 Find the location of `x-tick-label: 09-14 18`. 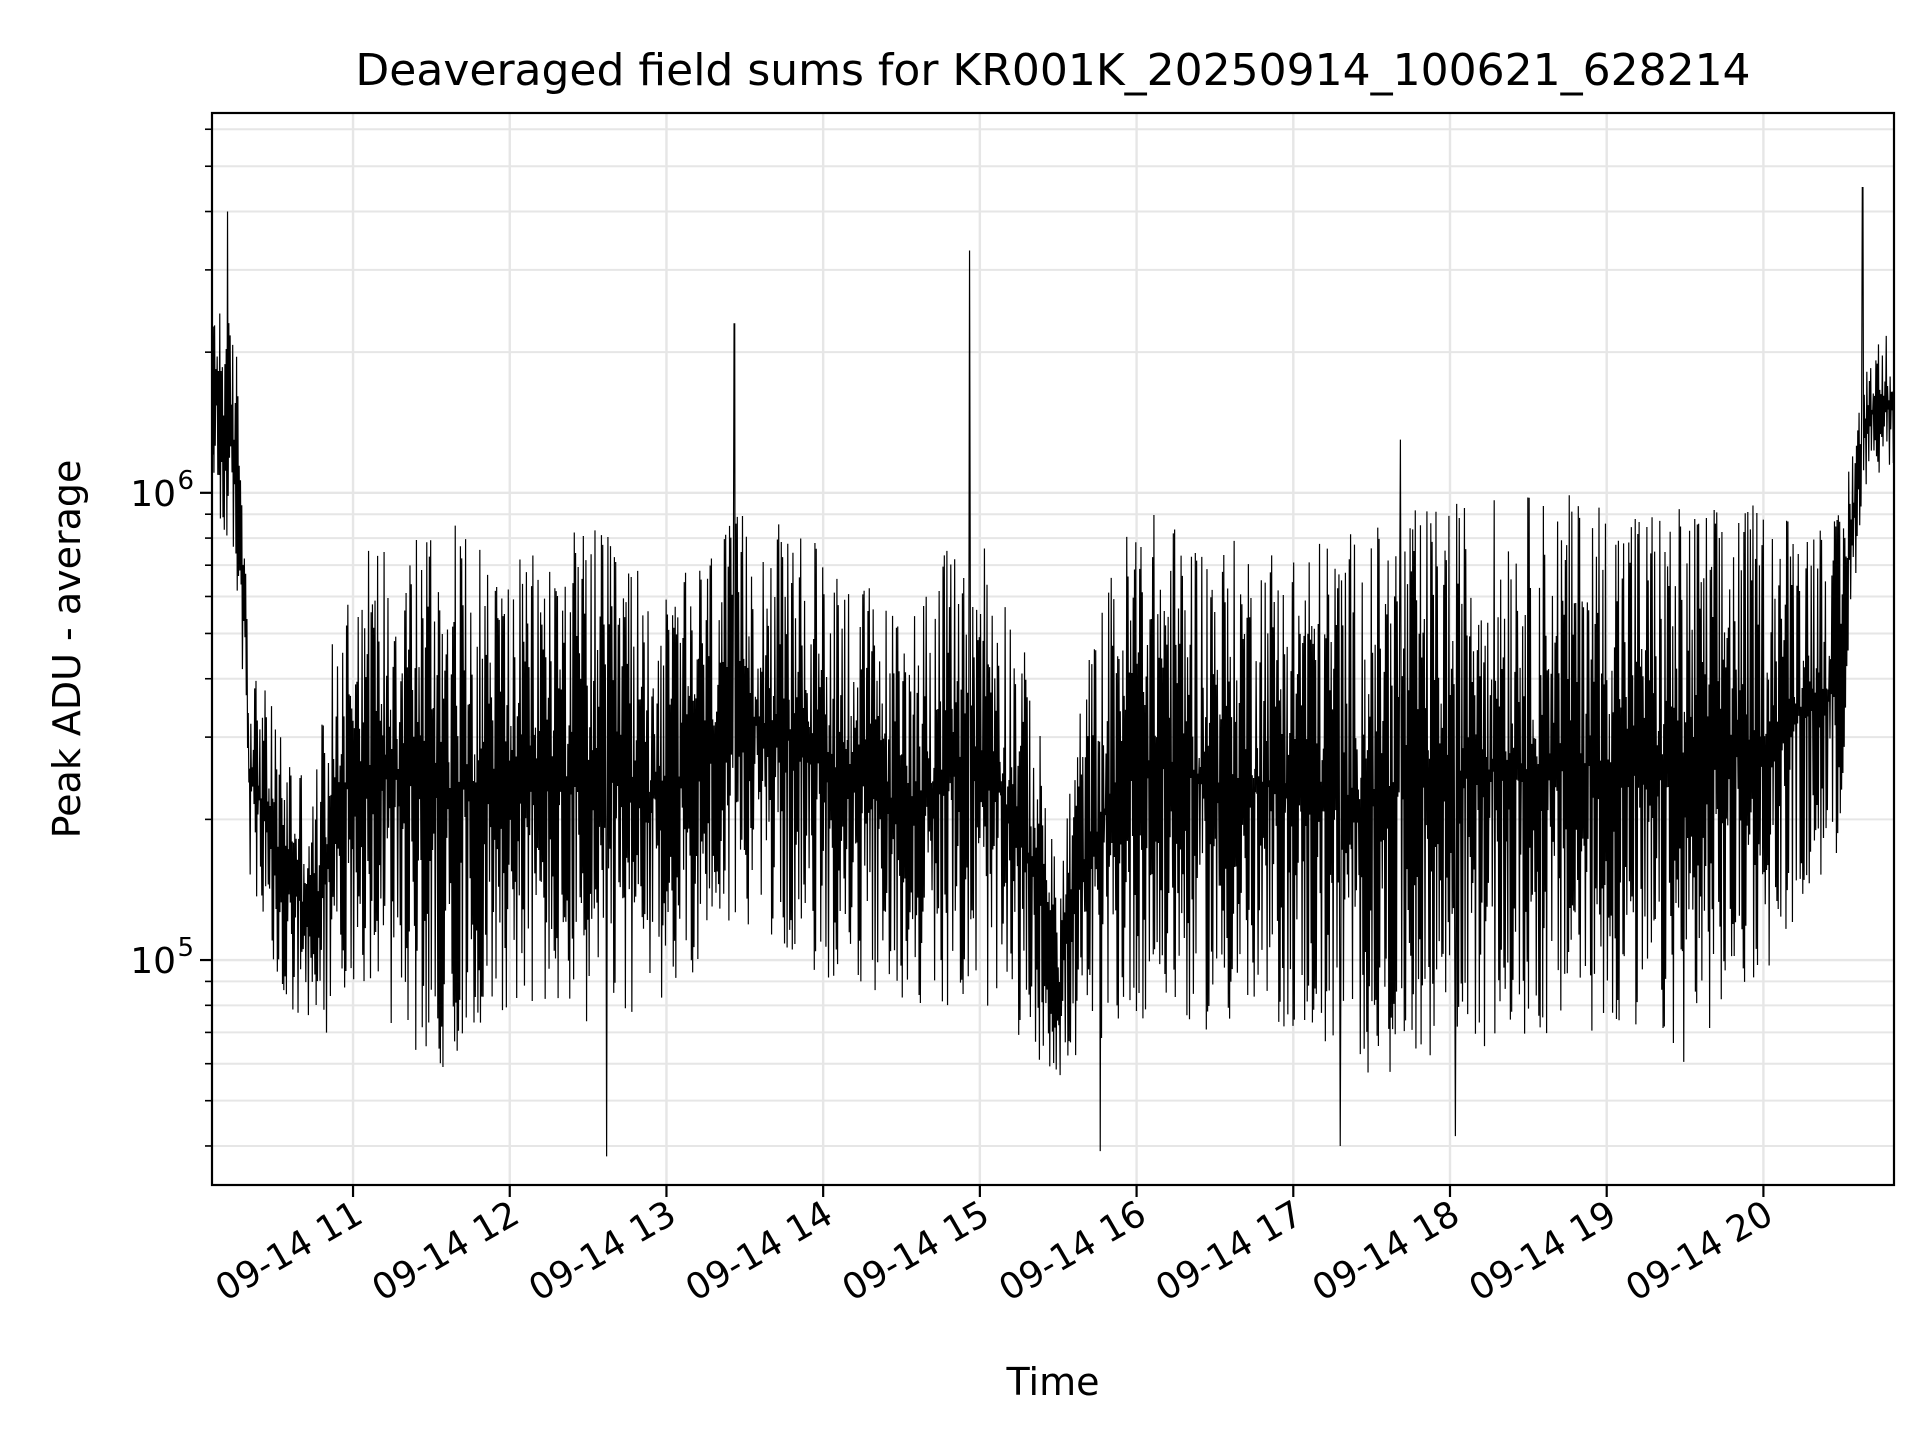

x-tick-label: 09-14 18 is located at coordinates (1386, 1251).